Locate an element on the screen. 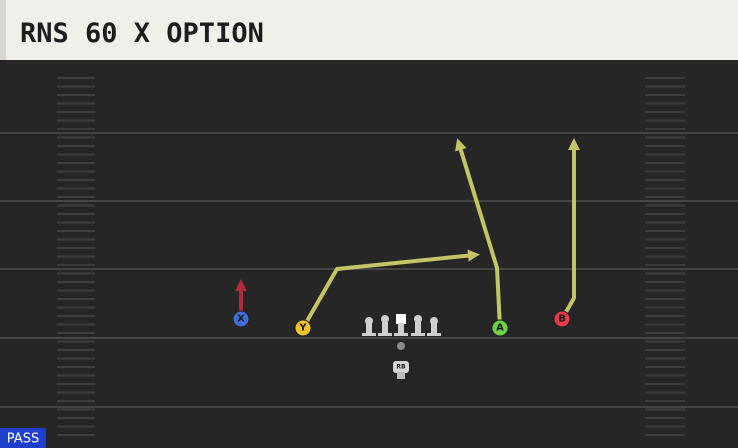 Image resolution: width=738 pixels, height=448 pixels. player-label: B is located at coordinates (562, 319).